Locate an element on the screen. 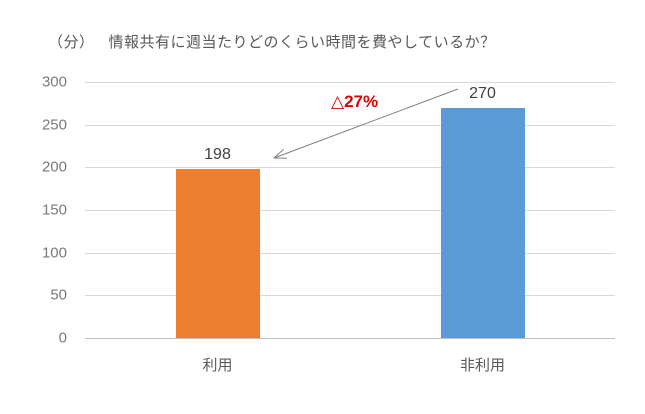 Image resolution: width=645 pixels, height=414 pixels. y-tick-label: 200 is located at coordinates (54, 167).